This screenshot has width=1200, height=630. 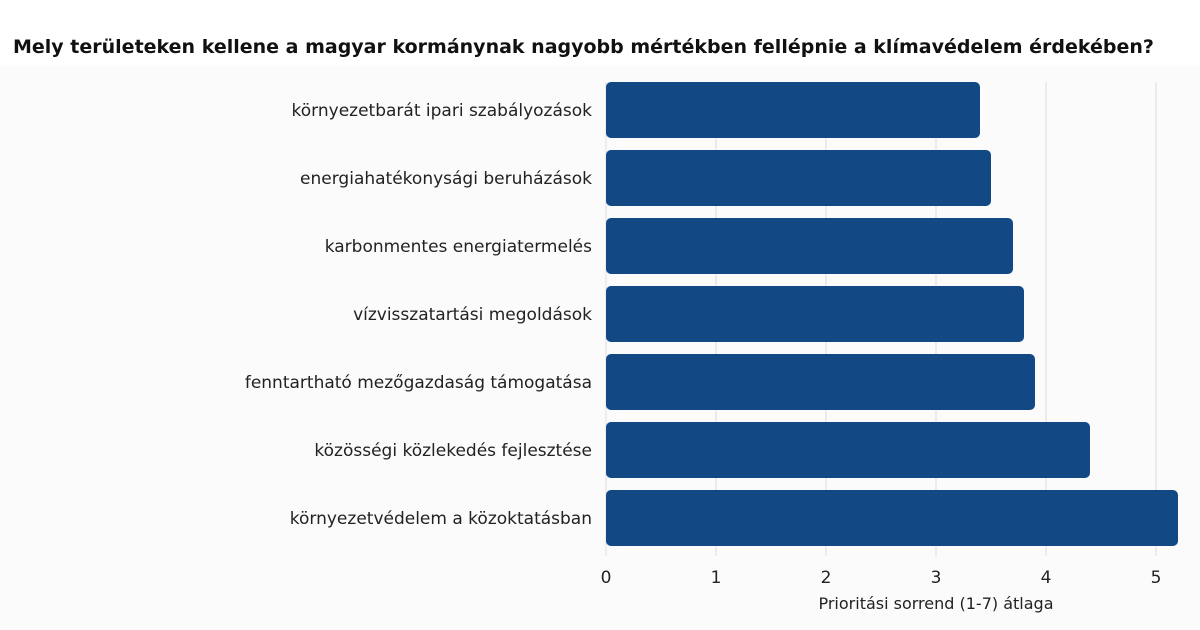 What do you see at coordinates (472, 315) in the screenshot?
I see `category-label: vízvisszatartási megoldások` at bounding box center [472, 315].